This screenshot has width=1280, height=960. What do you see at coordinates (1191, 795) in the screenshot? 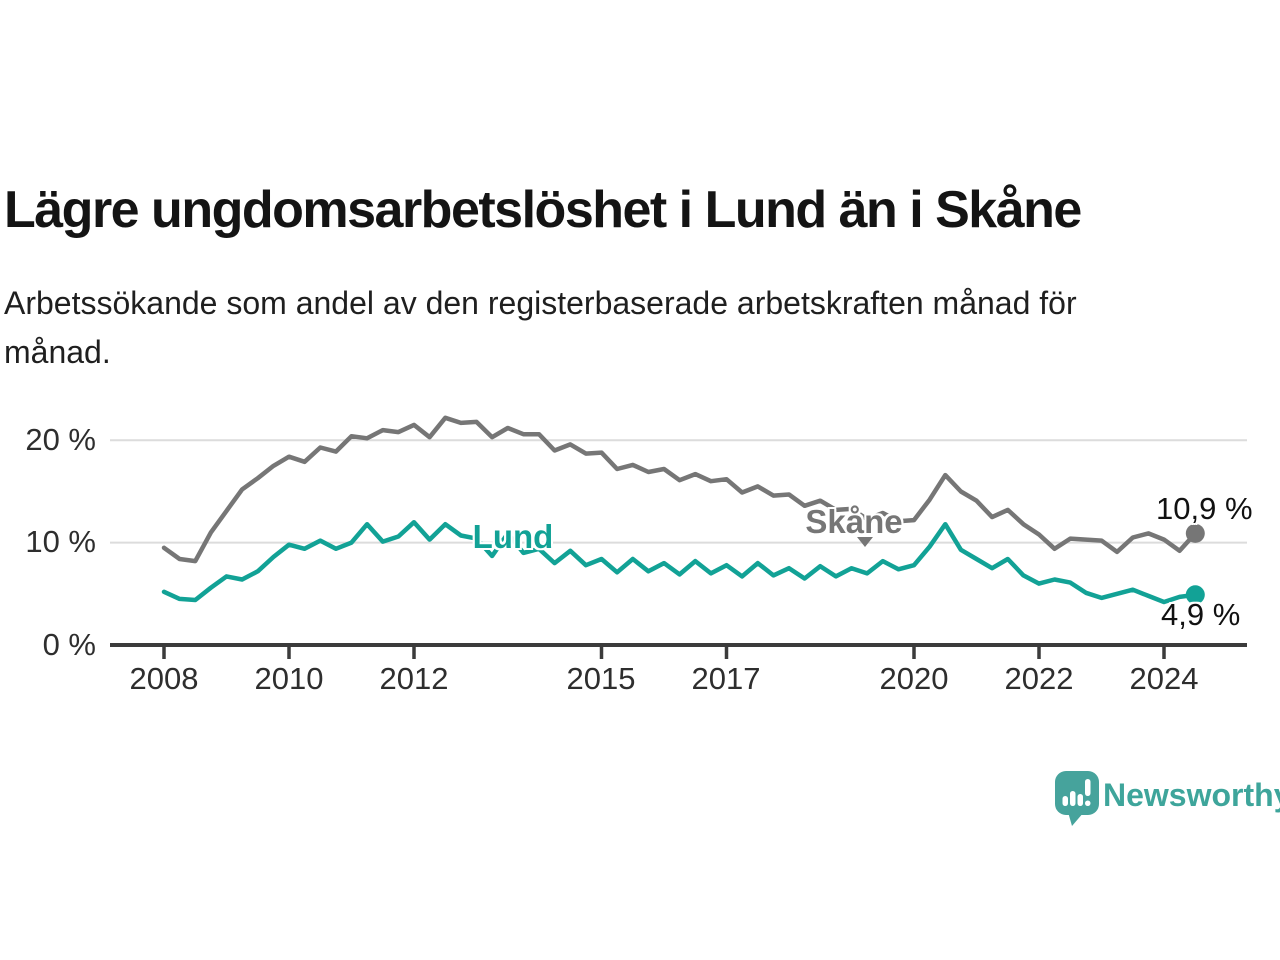
I see `newsworthy-brand-name: Newsworthy` at bounding box center [1191, 795].